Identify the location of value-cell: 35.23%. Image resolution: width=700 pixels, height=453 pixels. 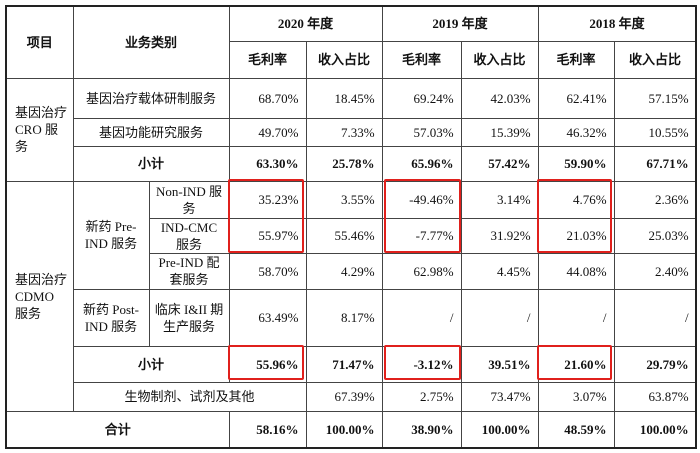
(267, 199).